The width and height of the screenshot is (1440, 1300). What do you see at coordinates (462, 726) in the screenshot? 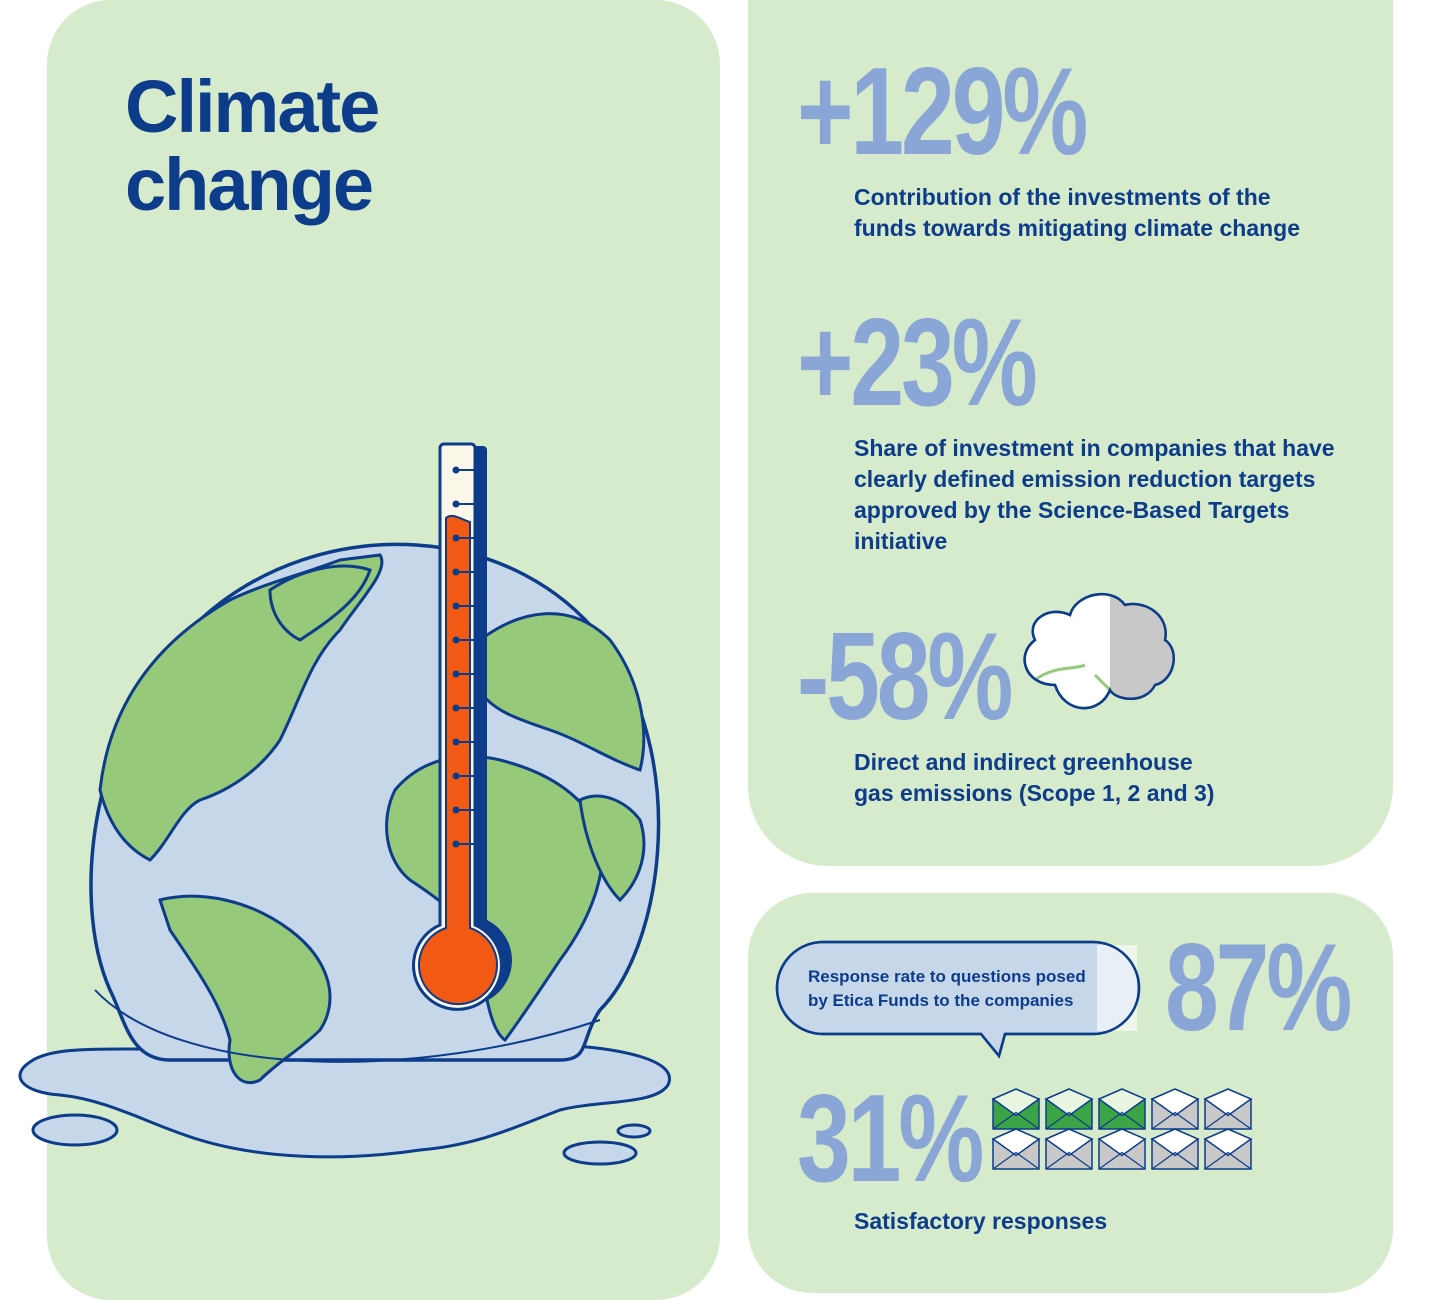
I see `thermometer-icon` at bounding box center [462, 726].